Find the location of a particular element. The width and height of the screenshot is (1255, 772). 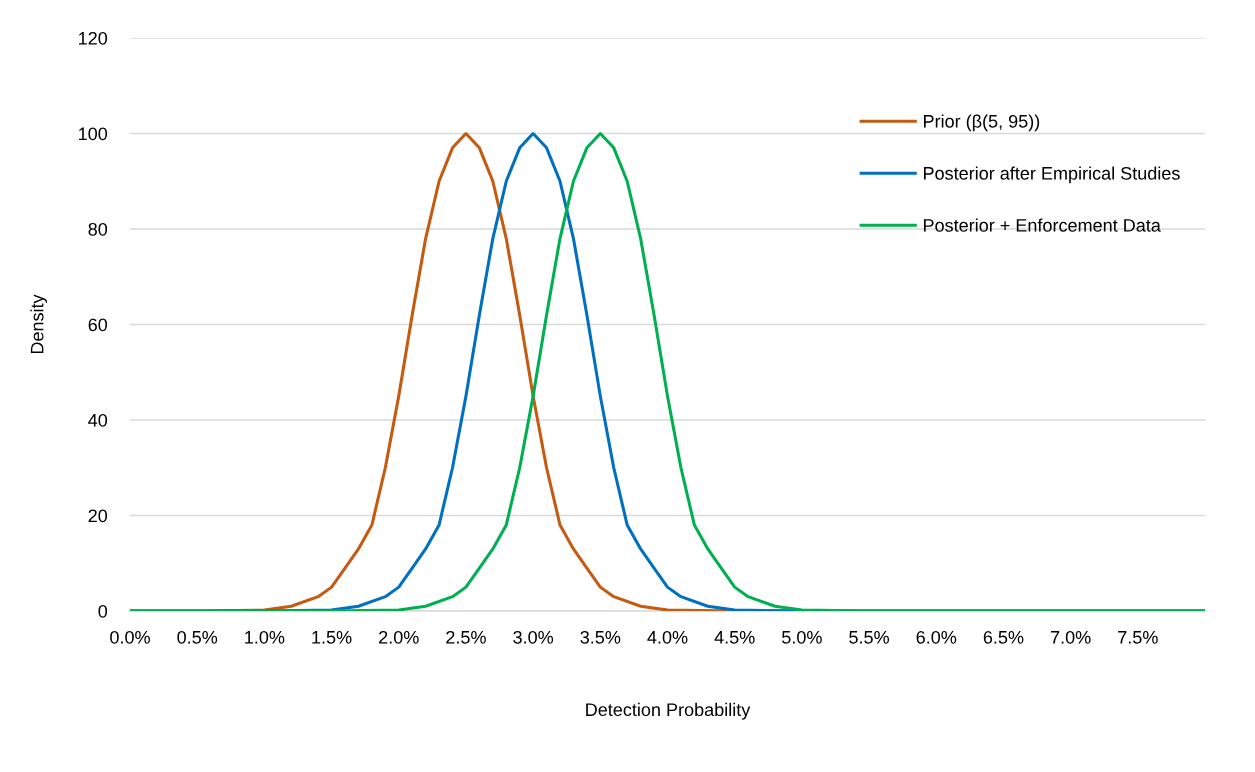

x-tick-label: 2.5% is located at coordinates (466, 637).